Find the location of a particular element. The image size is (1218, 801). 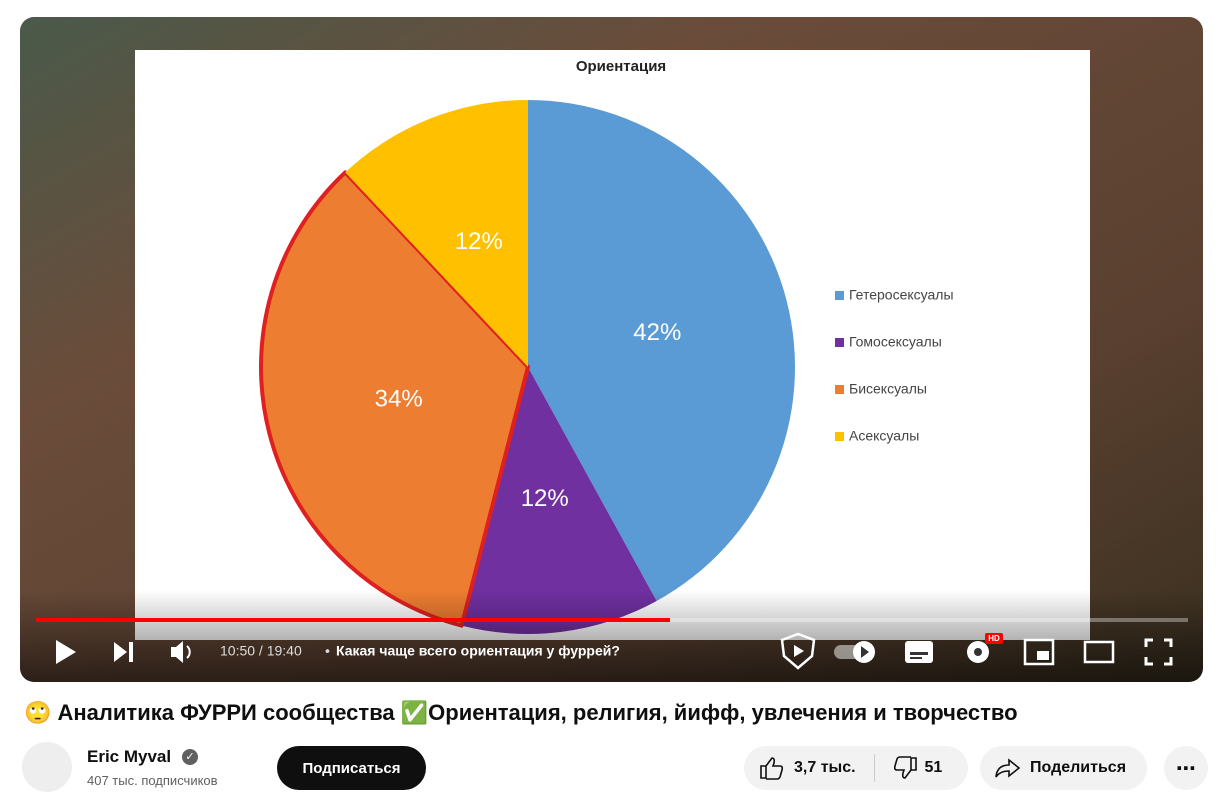

slice-label: 34% is located at coordinates (399, 399).